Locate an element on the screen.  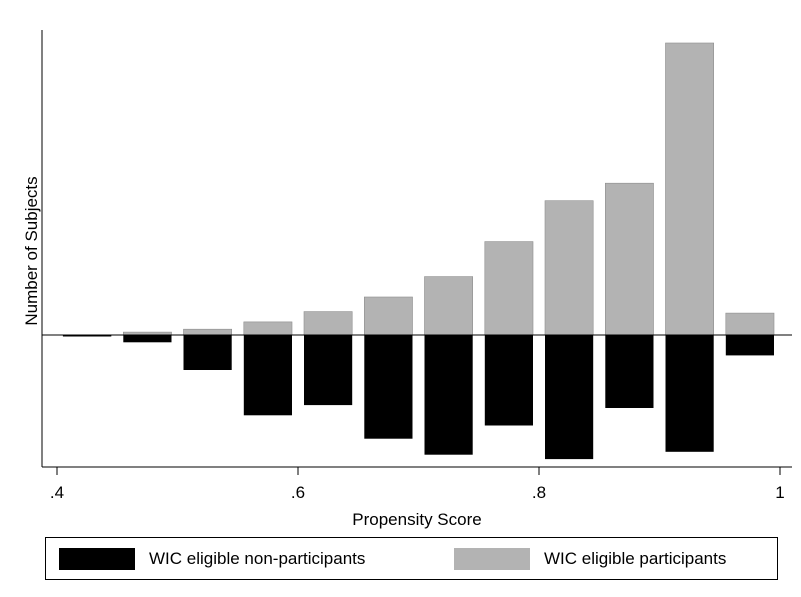
legend-swatch-participants is located at coordinates (492, 559).